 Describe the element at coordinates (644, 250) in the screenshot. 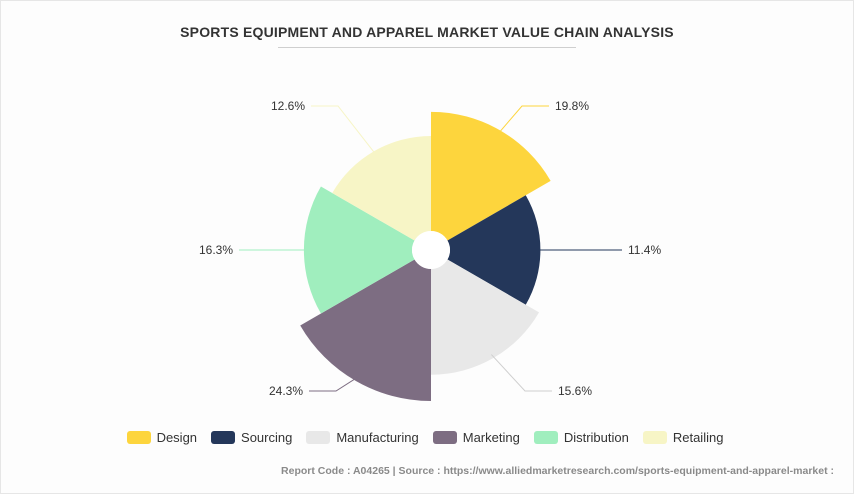

I see `data-label-sourcing: 11.4%` at that location.